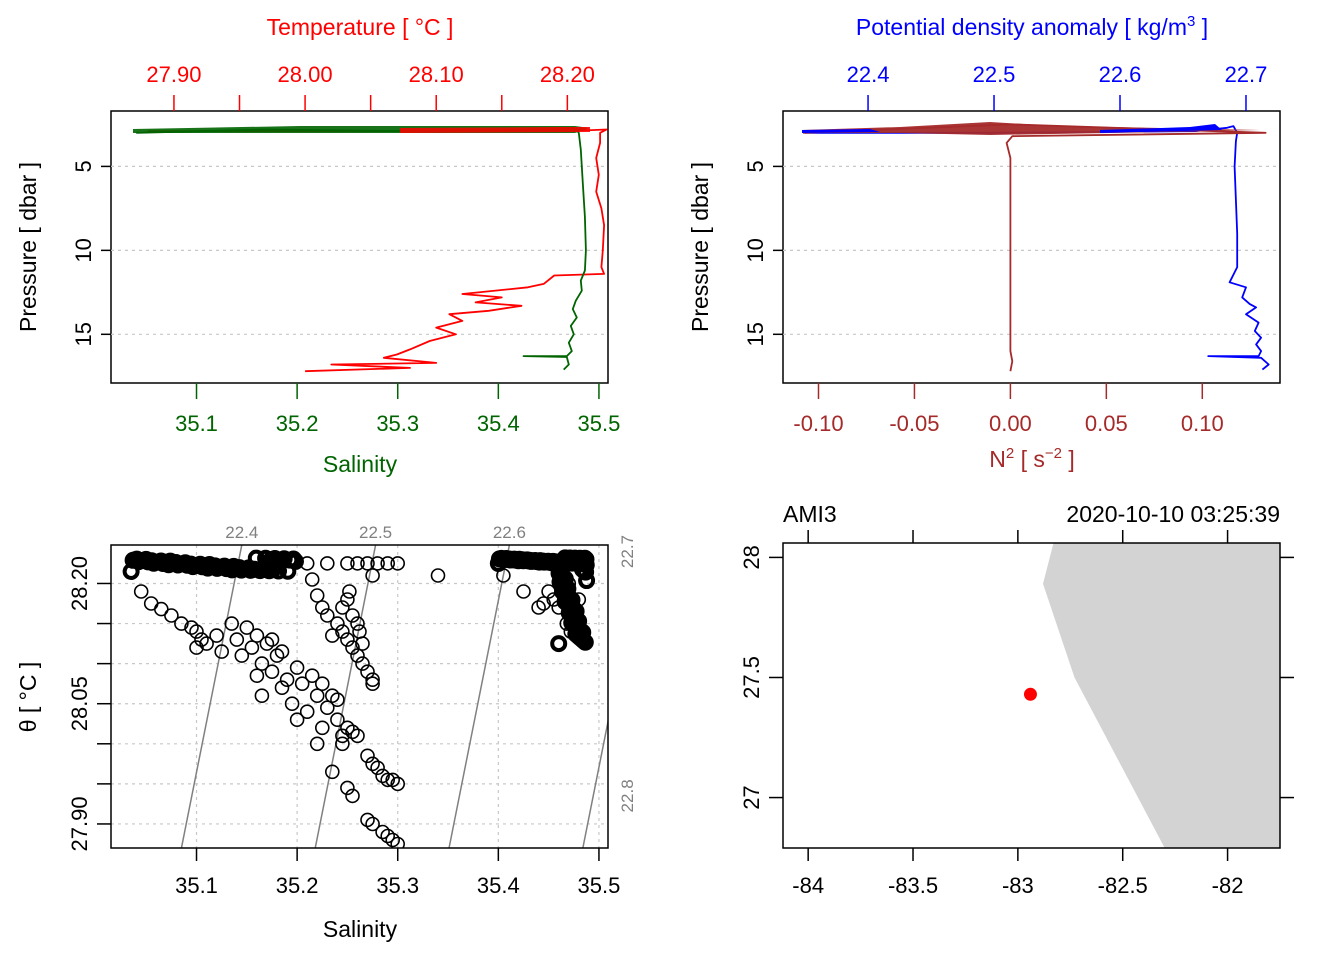  I want to click on y-axis-pressure: 5 10 15, so click(763, 253).